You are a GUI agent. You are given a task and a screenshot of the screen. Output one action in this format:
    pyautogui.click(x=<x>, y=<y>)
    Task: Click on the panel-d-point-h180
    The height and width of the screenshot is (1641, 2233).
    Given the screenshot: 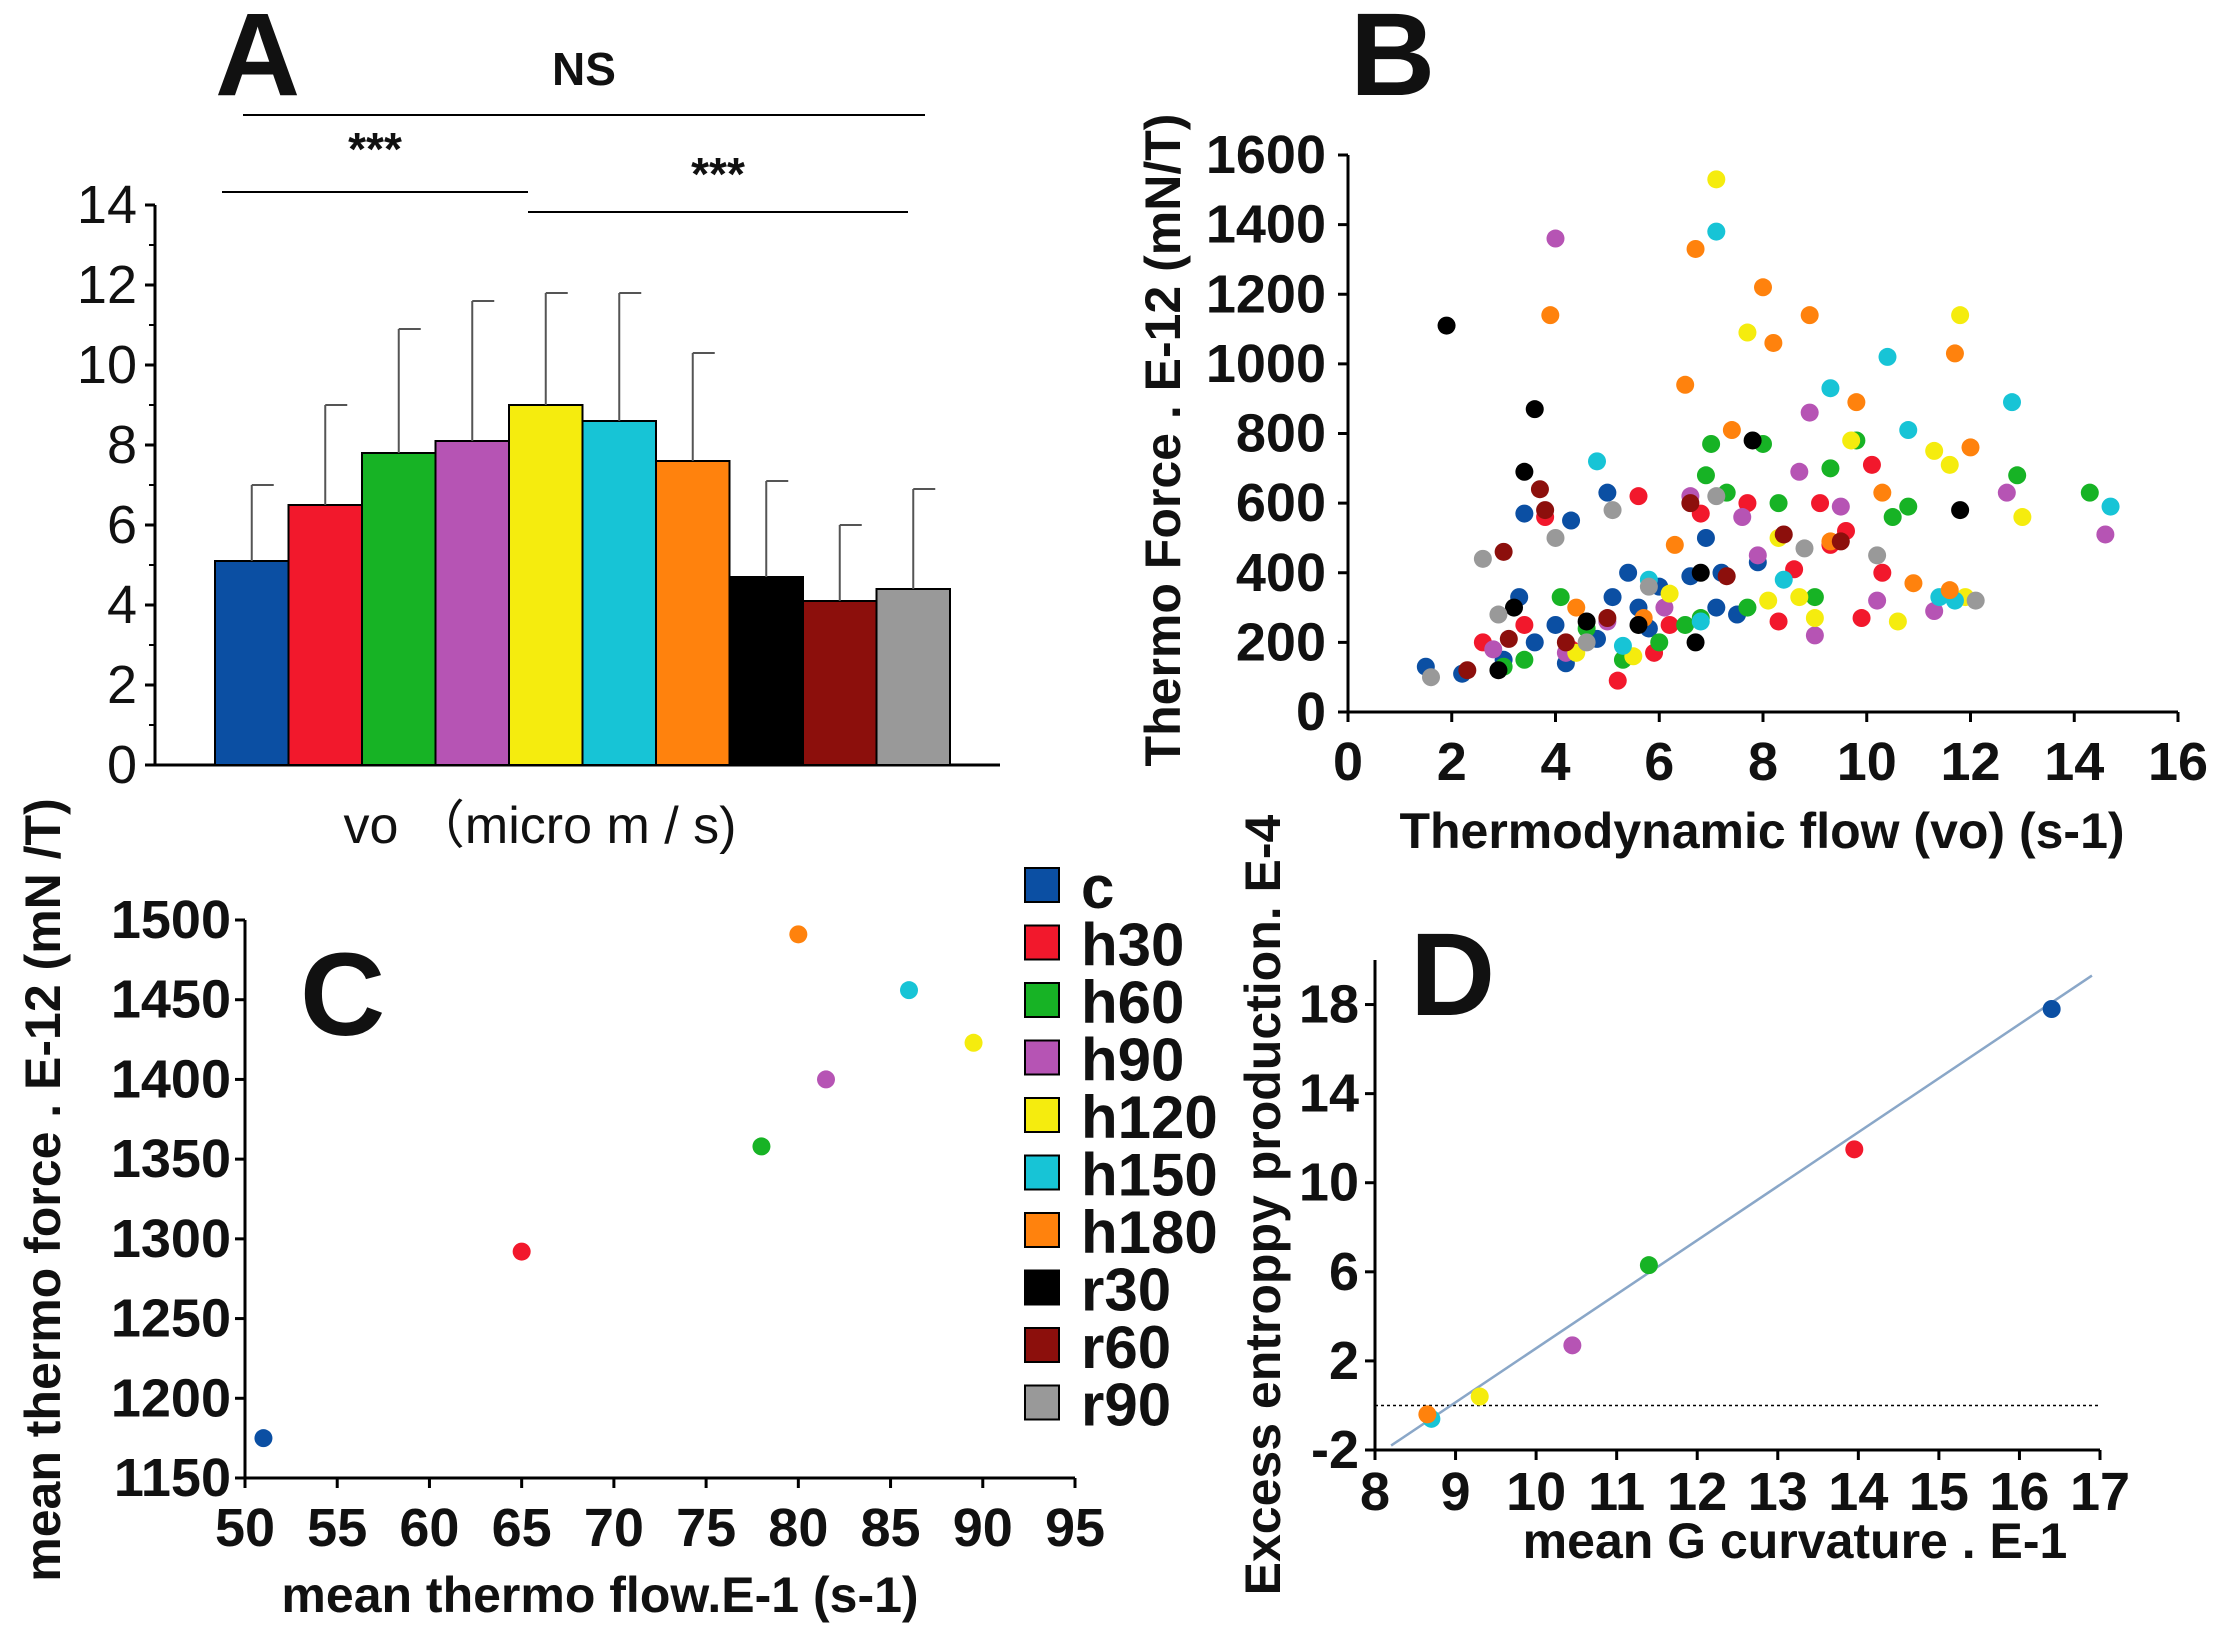 What is the action you would take?
    pyautogui.click(x=1427, y=1414)
    